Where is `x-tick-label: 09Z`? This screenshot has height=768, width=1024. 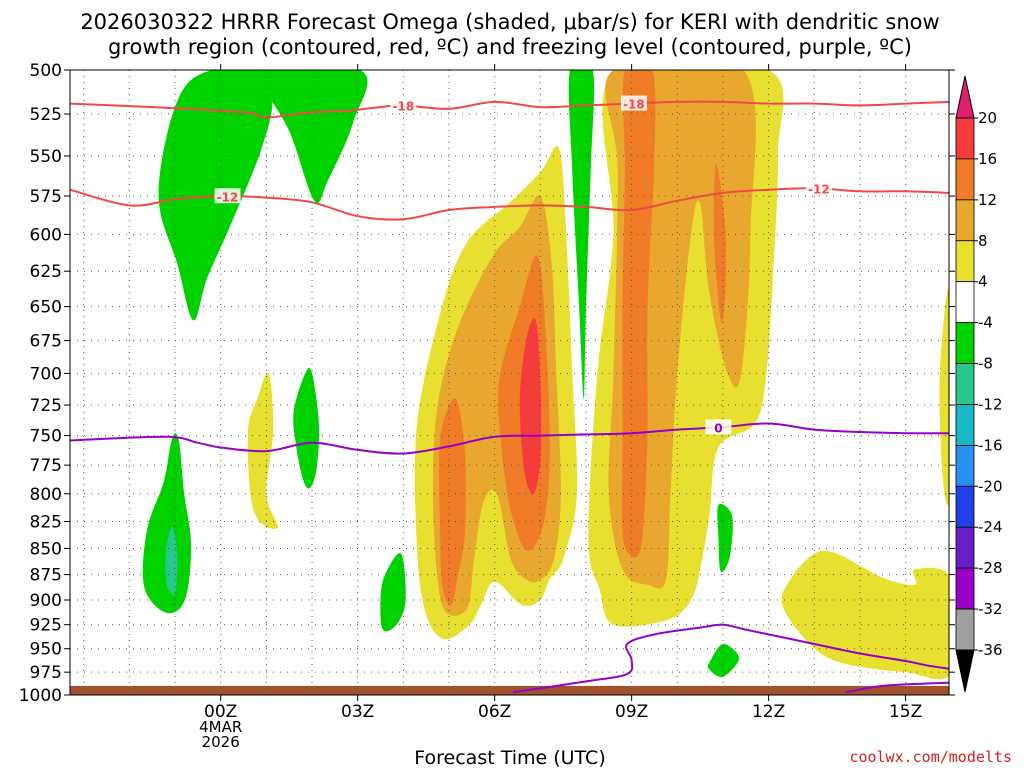 x-tick-label: 09Z is located at coordinates (631, 712).